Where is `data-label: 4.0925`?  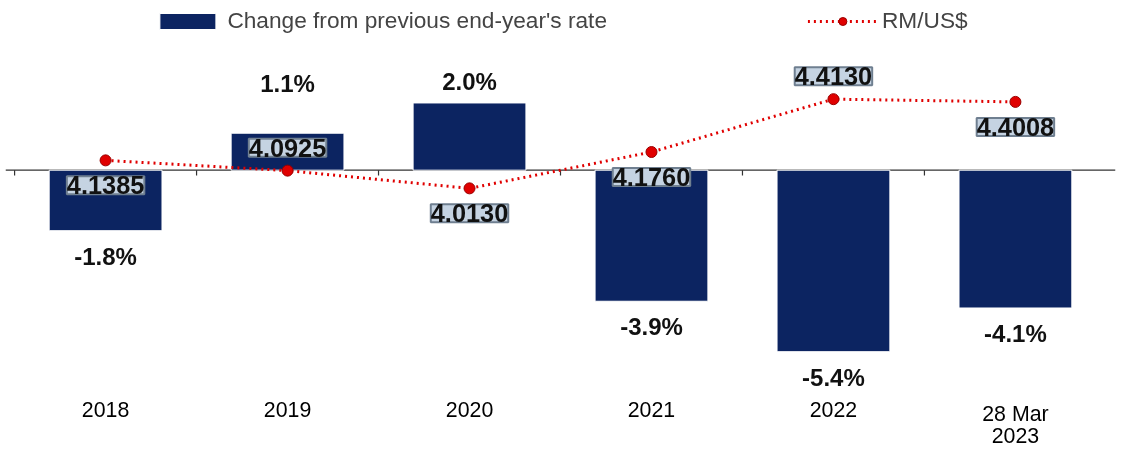
data-label: 4.0925 is located at coordinates (287, 147).